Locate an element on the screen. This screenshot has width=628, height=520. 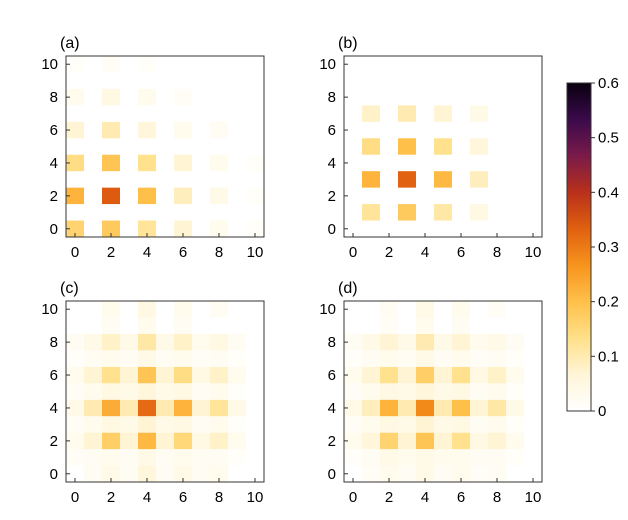
x-tick-label: 4 is located at coordinates (147, 252).